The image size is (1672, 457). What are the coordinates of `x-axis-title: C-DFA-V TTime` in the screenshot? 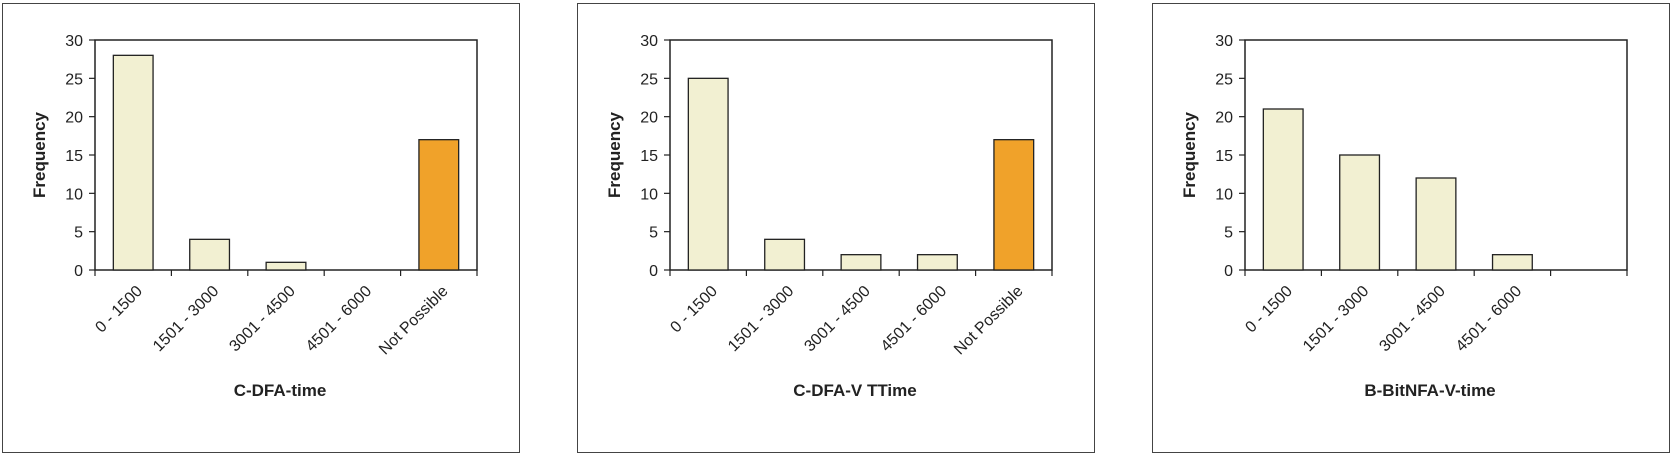 It's located at (854, 390).